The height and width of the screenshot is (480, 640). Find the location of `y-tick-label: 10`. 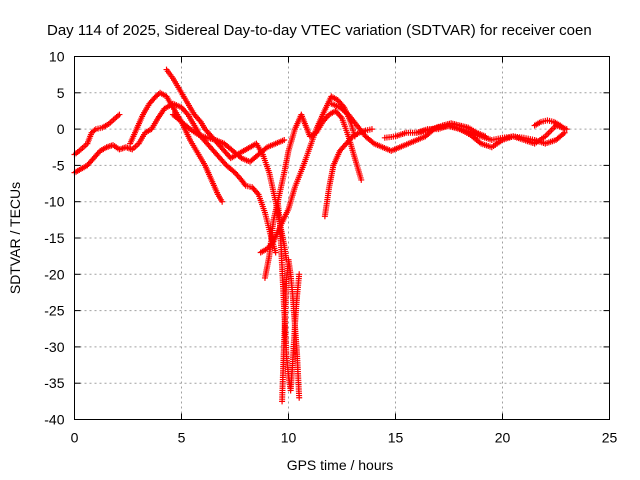

y-tick-label: 10 is located at coordinates (57, 57).